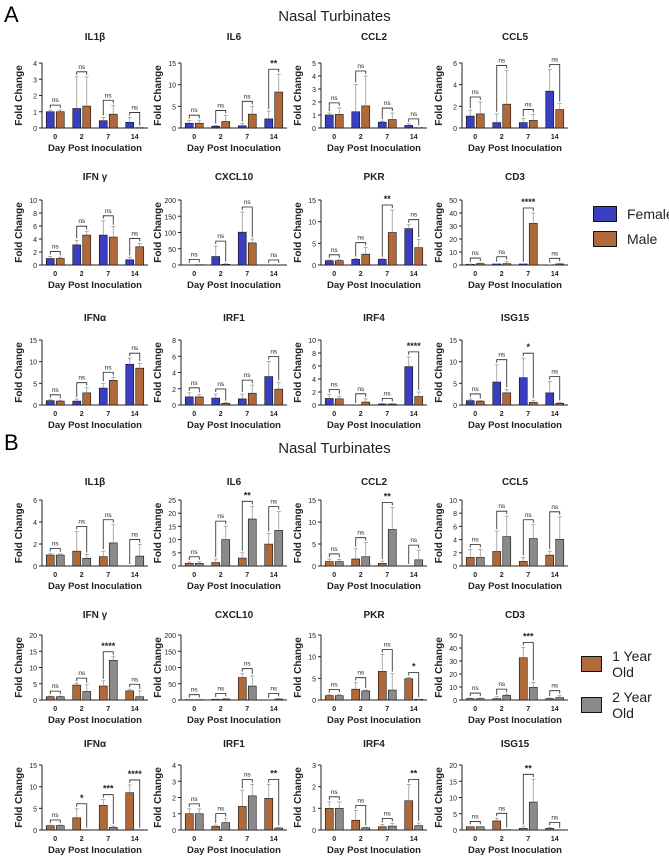  What do you see at coordinates (515, 37) in the screenshot?
I see `chart-a-ccl5-title: CCL5` at bounding box center [515, 37].